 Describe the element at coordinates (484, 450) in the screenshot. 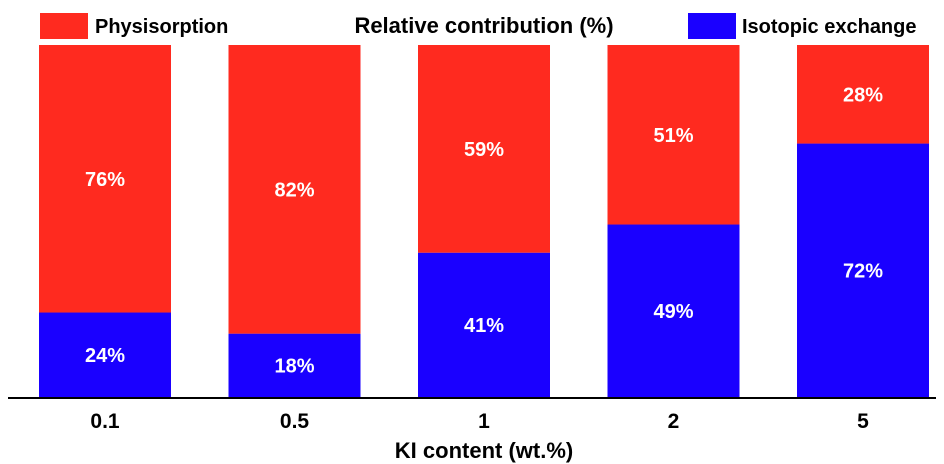

I see `x-axis-label: KI content (wt.%)` at that location.